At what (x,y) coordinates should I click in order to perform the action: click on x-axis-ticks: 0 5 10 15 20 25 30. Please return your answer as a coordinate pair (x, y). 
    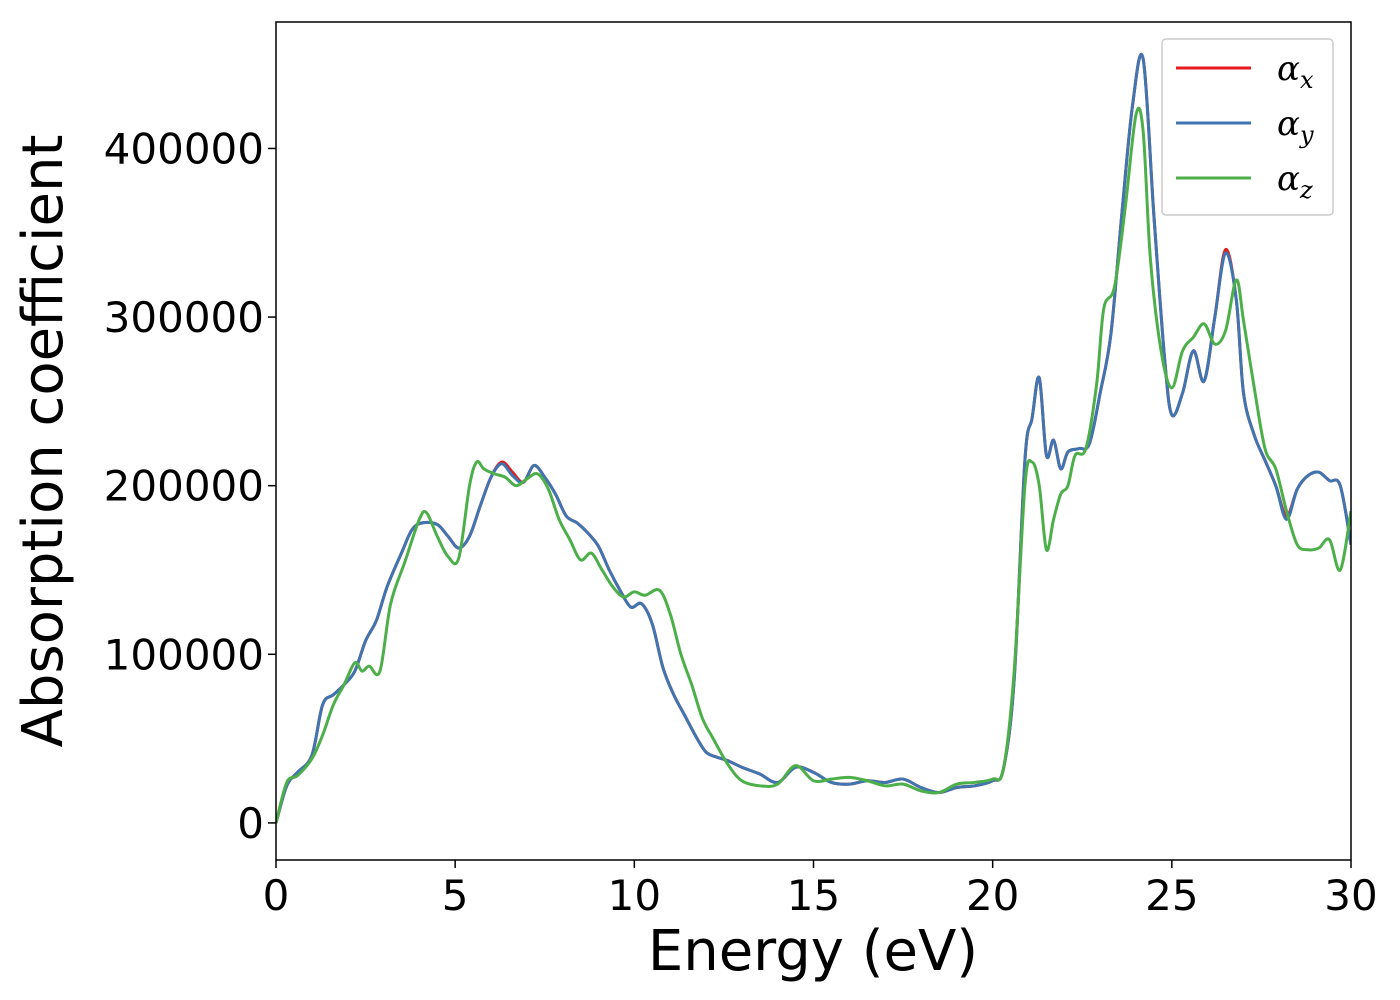
    Looking at the image, I should click on (820, 890).